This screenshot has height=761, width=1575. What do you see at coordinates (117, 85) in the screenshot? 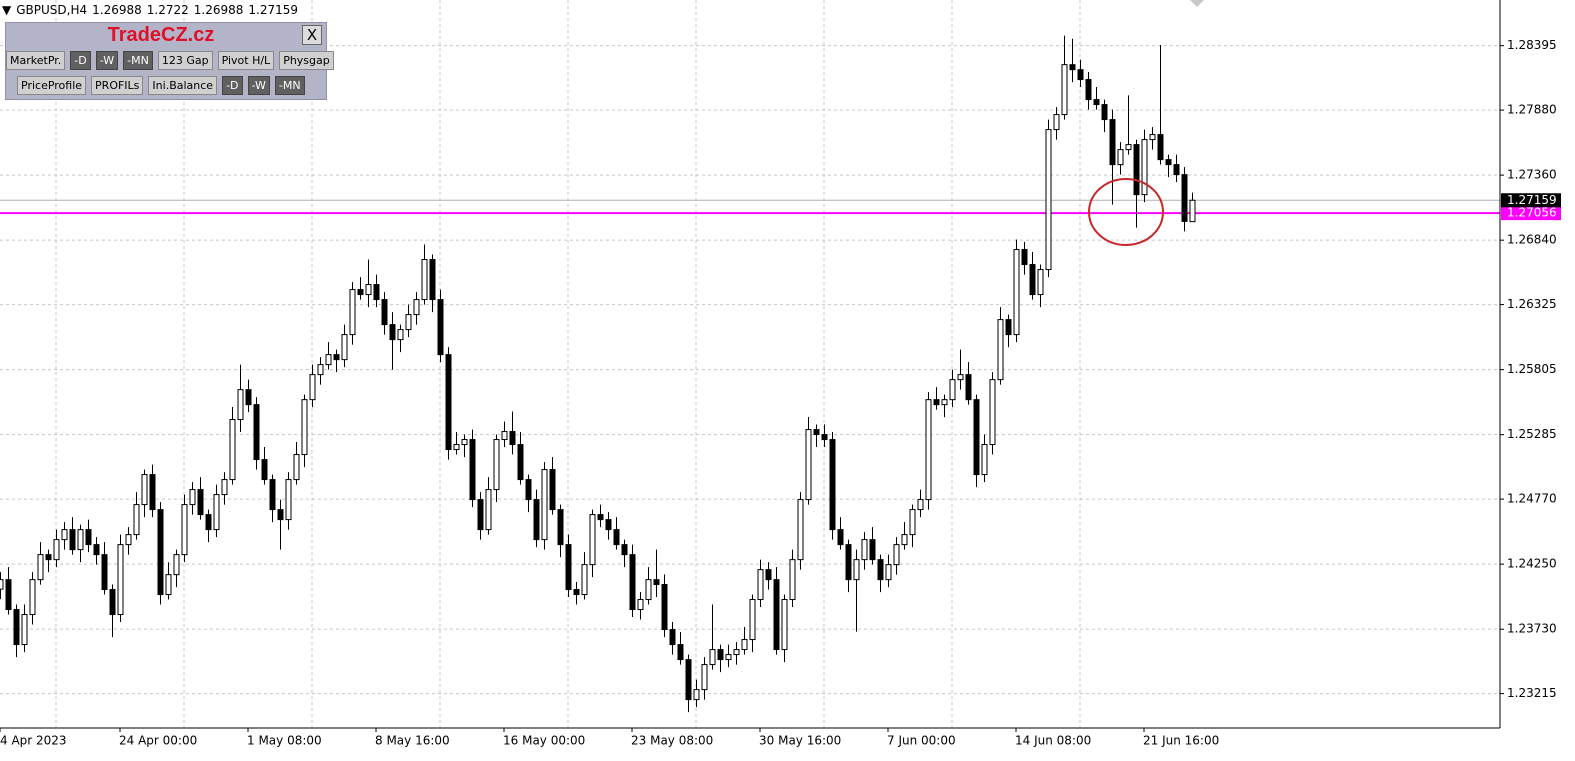
I see `panel-button: PROFILs` at bounding box center [117, 85].